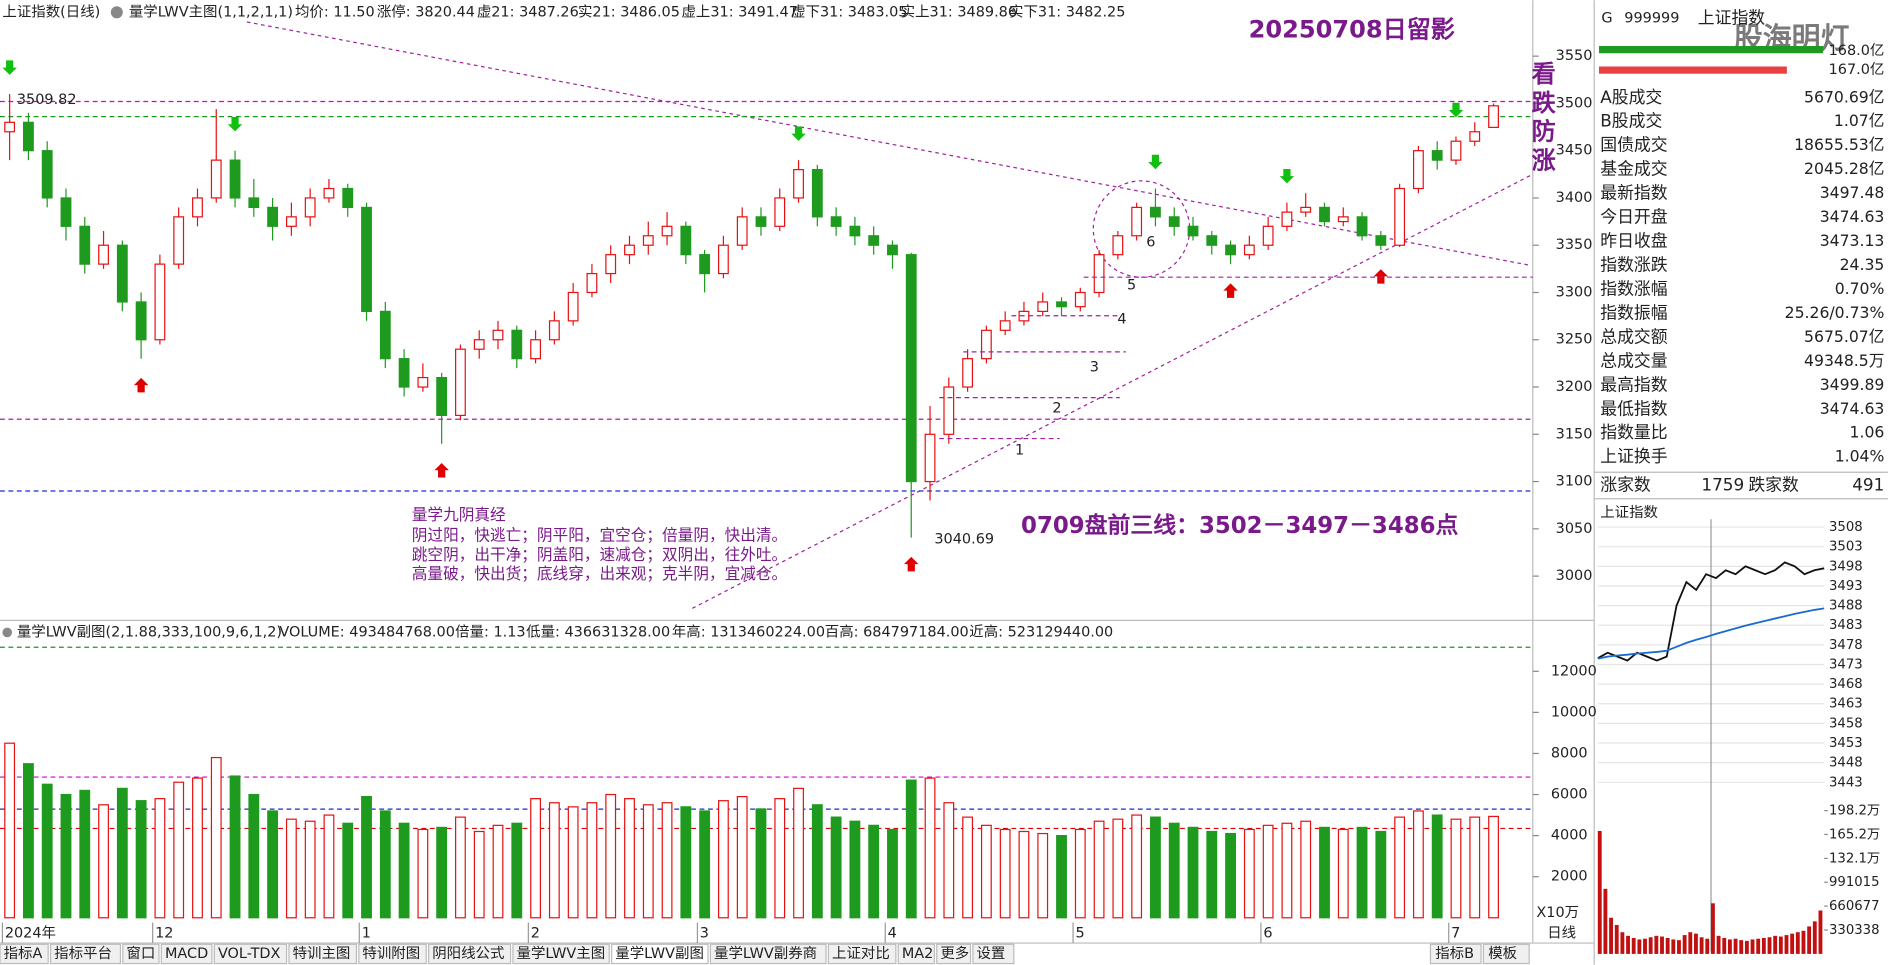  Describe the element at coordinates (1854, 858) in the screenshot. I see `y-tick-label: 132.1万` at that location.